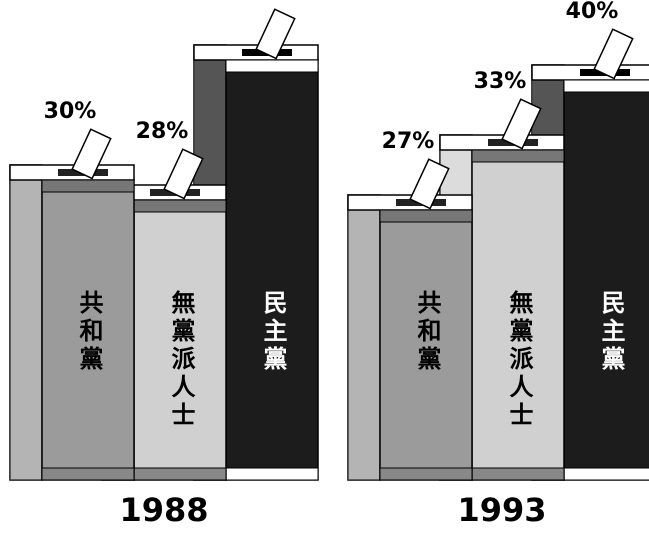 The image size is (649, 533). Describe the element at coordinates (592, 12) in the screenshot. I see `value-label: 40%` at that location.